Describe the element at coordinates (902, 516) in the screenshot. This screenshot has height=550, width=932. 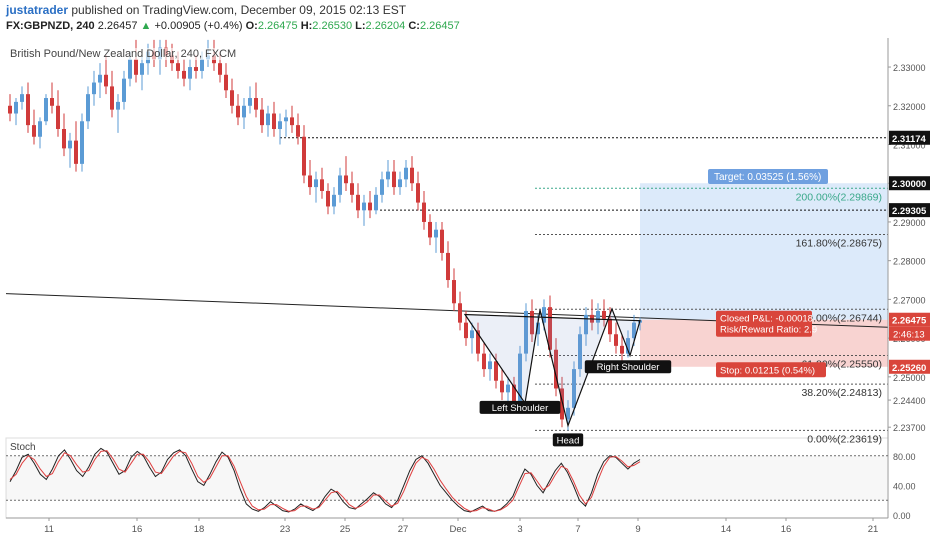
I see `stoch-tick-label: 0.00` at that location.